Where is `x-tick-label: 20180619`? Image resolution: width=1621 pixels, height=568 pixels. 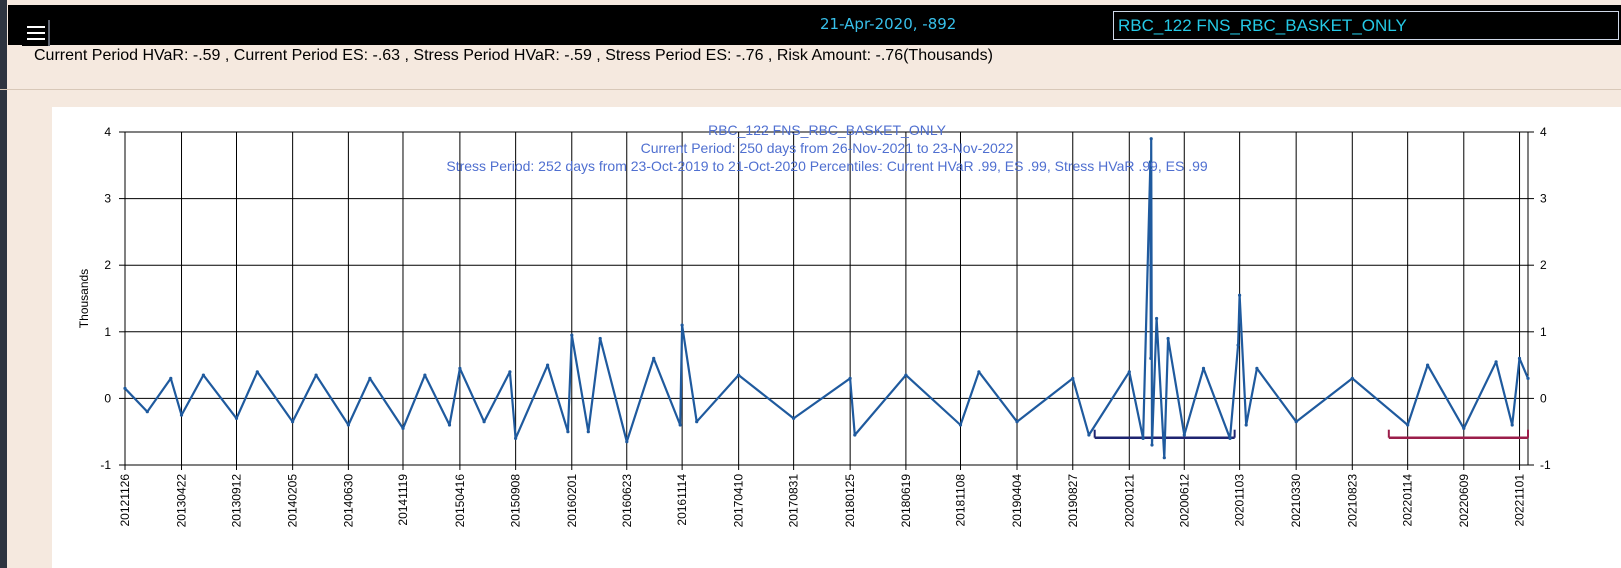
x-tick-label: 20180619 is located at coordinates (906, 501).